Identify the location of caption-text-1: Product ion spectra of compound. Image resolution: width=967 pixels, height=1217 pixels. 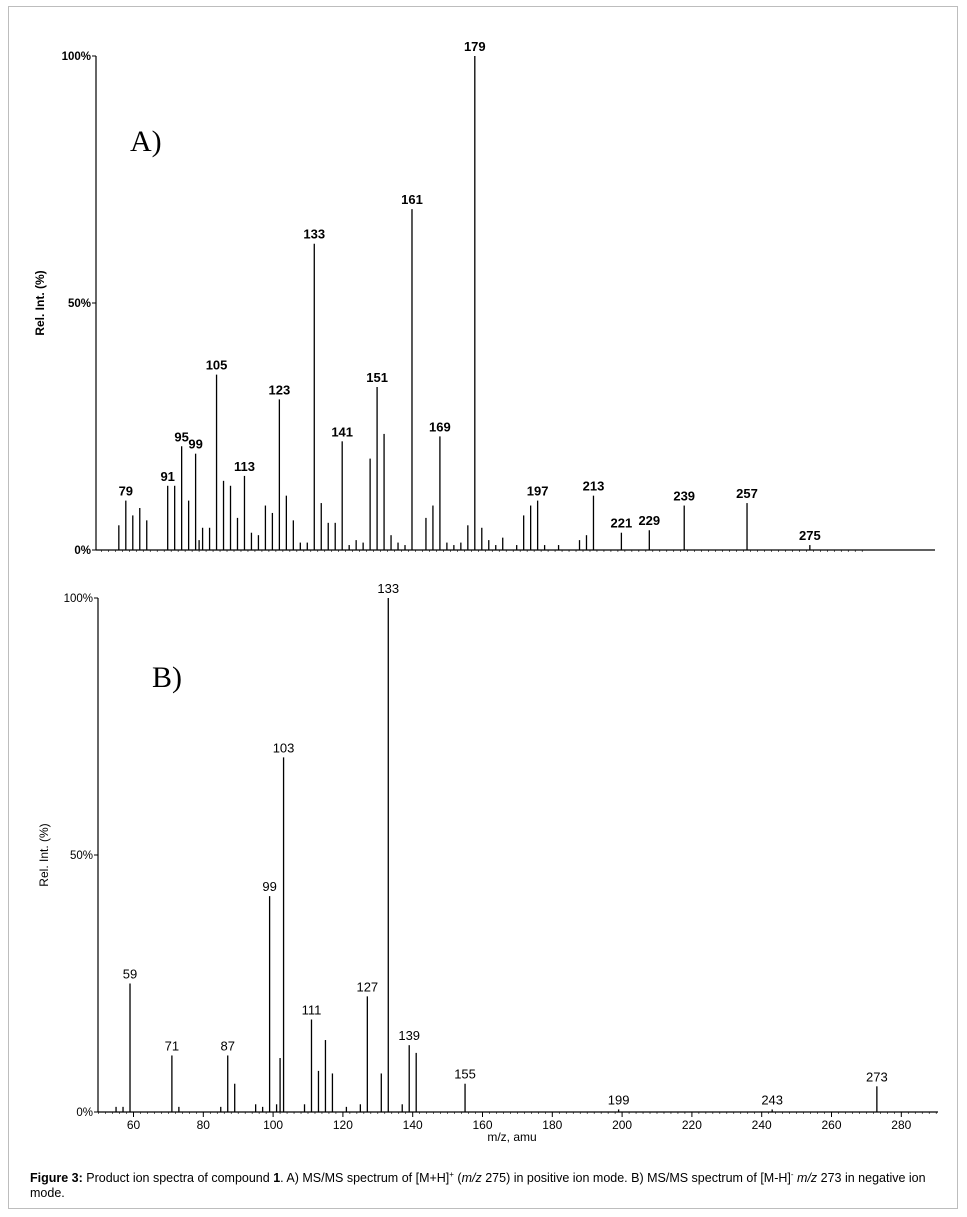
(178, 1178).